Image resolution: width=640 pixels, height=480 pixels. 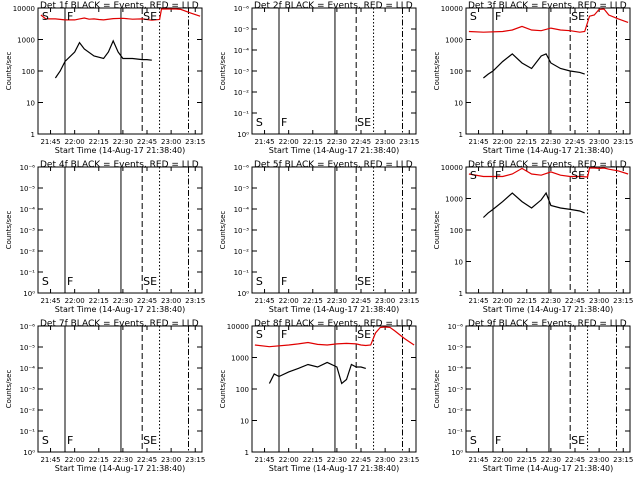 What do you see at coordinates (527, 460) in the screenshot?
I see `x-tick-label: 22:15` at bounding box center [527, 460].